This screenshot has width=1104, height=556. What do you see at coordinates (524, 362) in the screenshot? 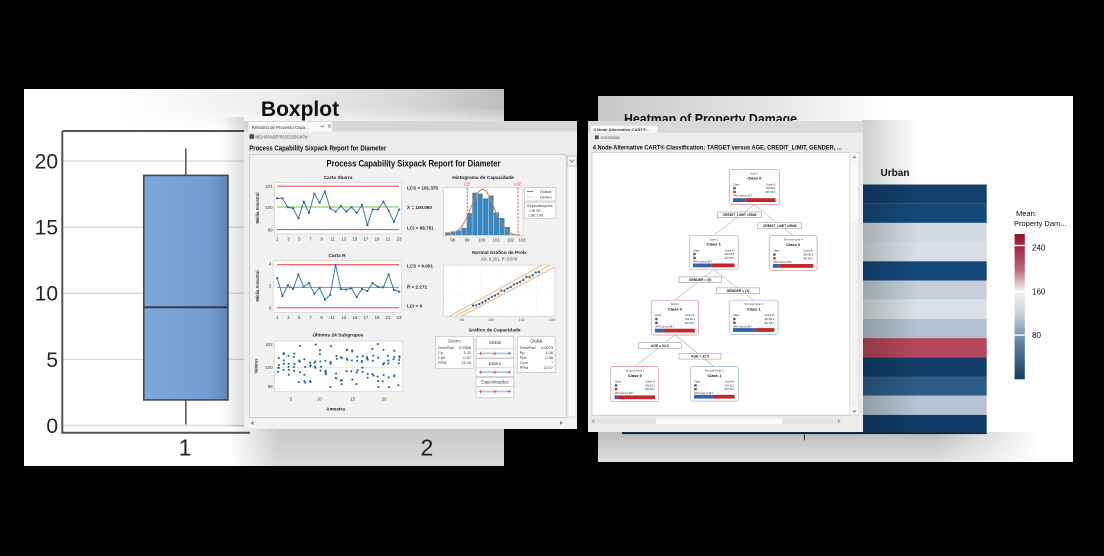
I see `svg-text: Cpm` at bounding box center [524, 362].